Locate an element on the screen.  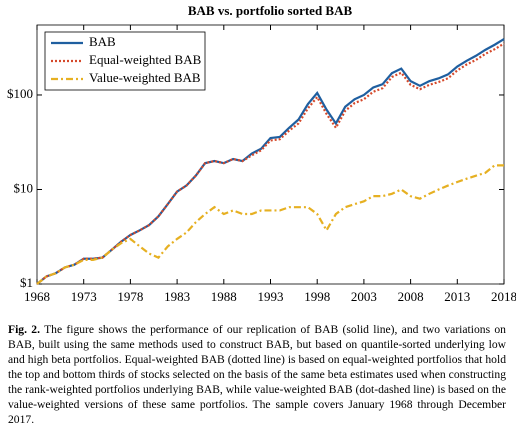
x-tick-label: 1968 is located at coordinates (37, 296).